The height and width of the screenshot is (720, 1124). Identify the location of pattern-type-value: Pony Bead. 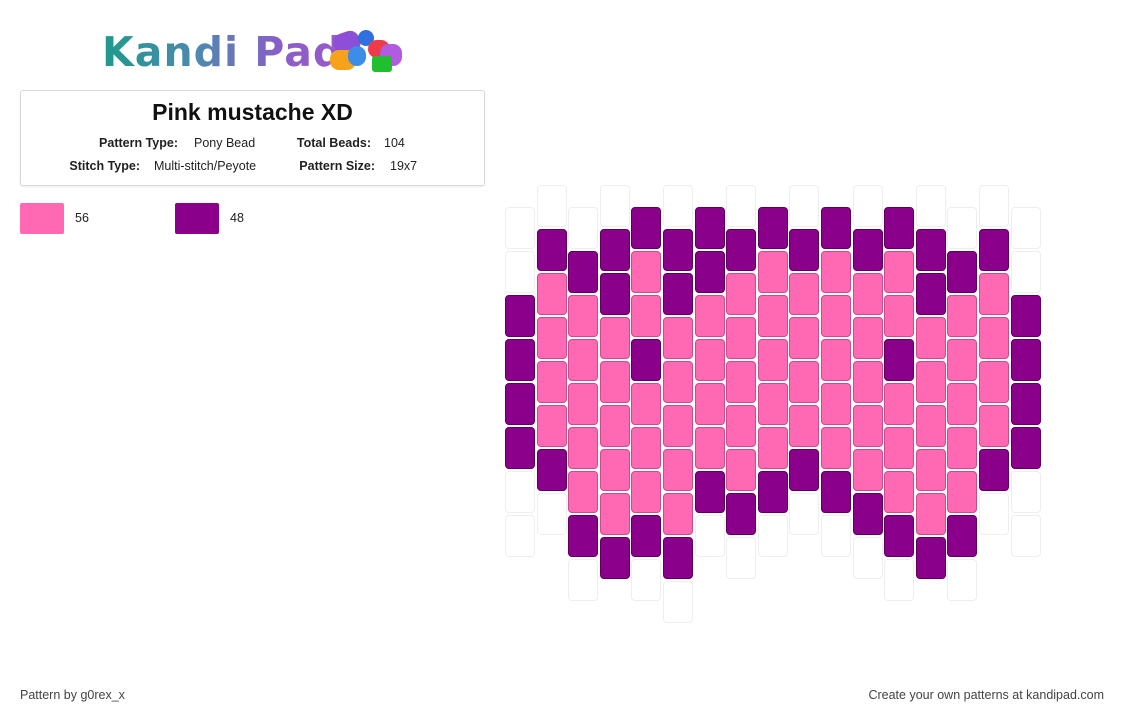
(225, 143).